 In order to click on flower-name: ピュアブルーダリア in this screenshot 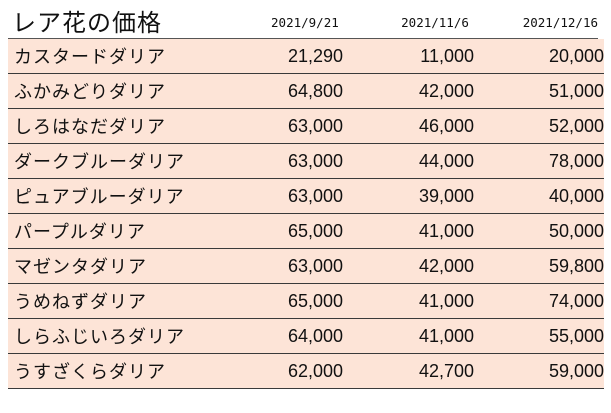, I will do `click(110, 196)`.